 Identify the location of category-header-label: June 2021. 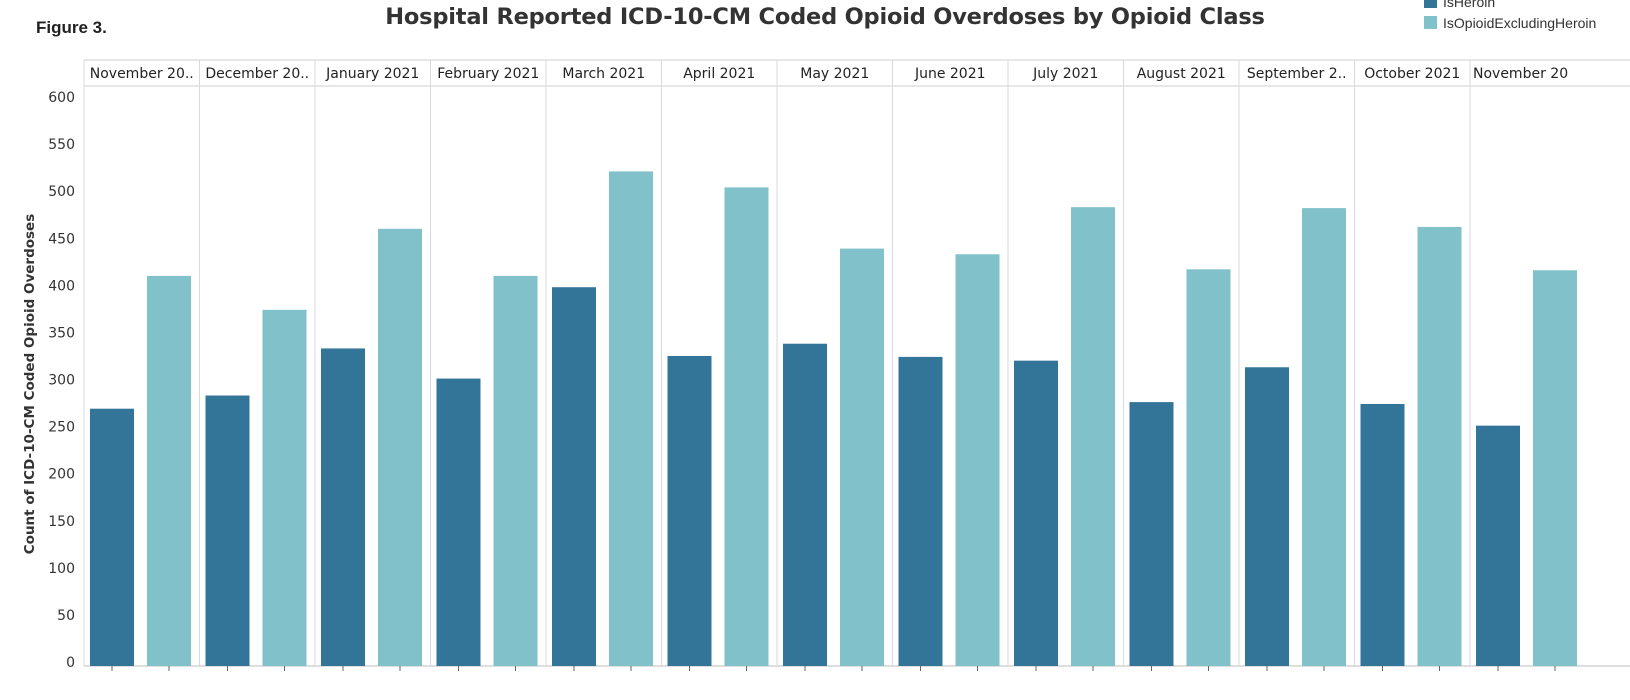
(950, 74).